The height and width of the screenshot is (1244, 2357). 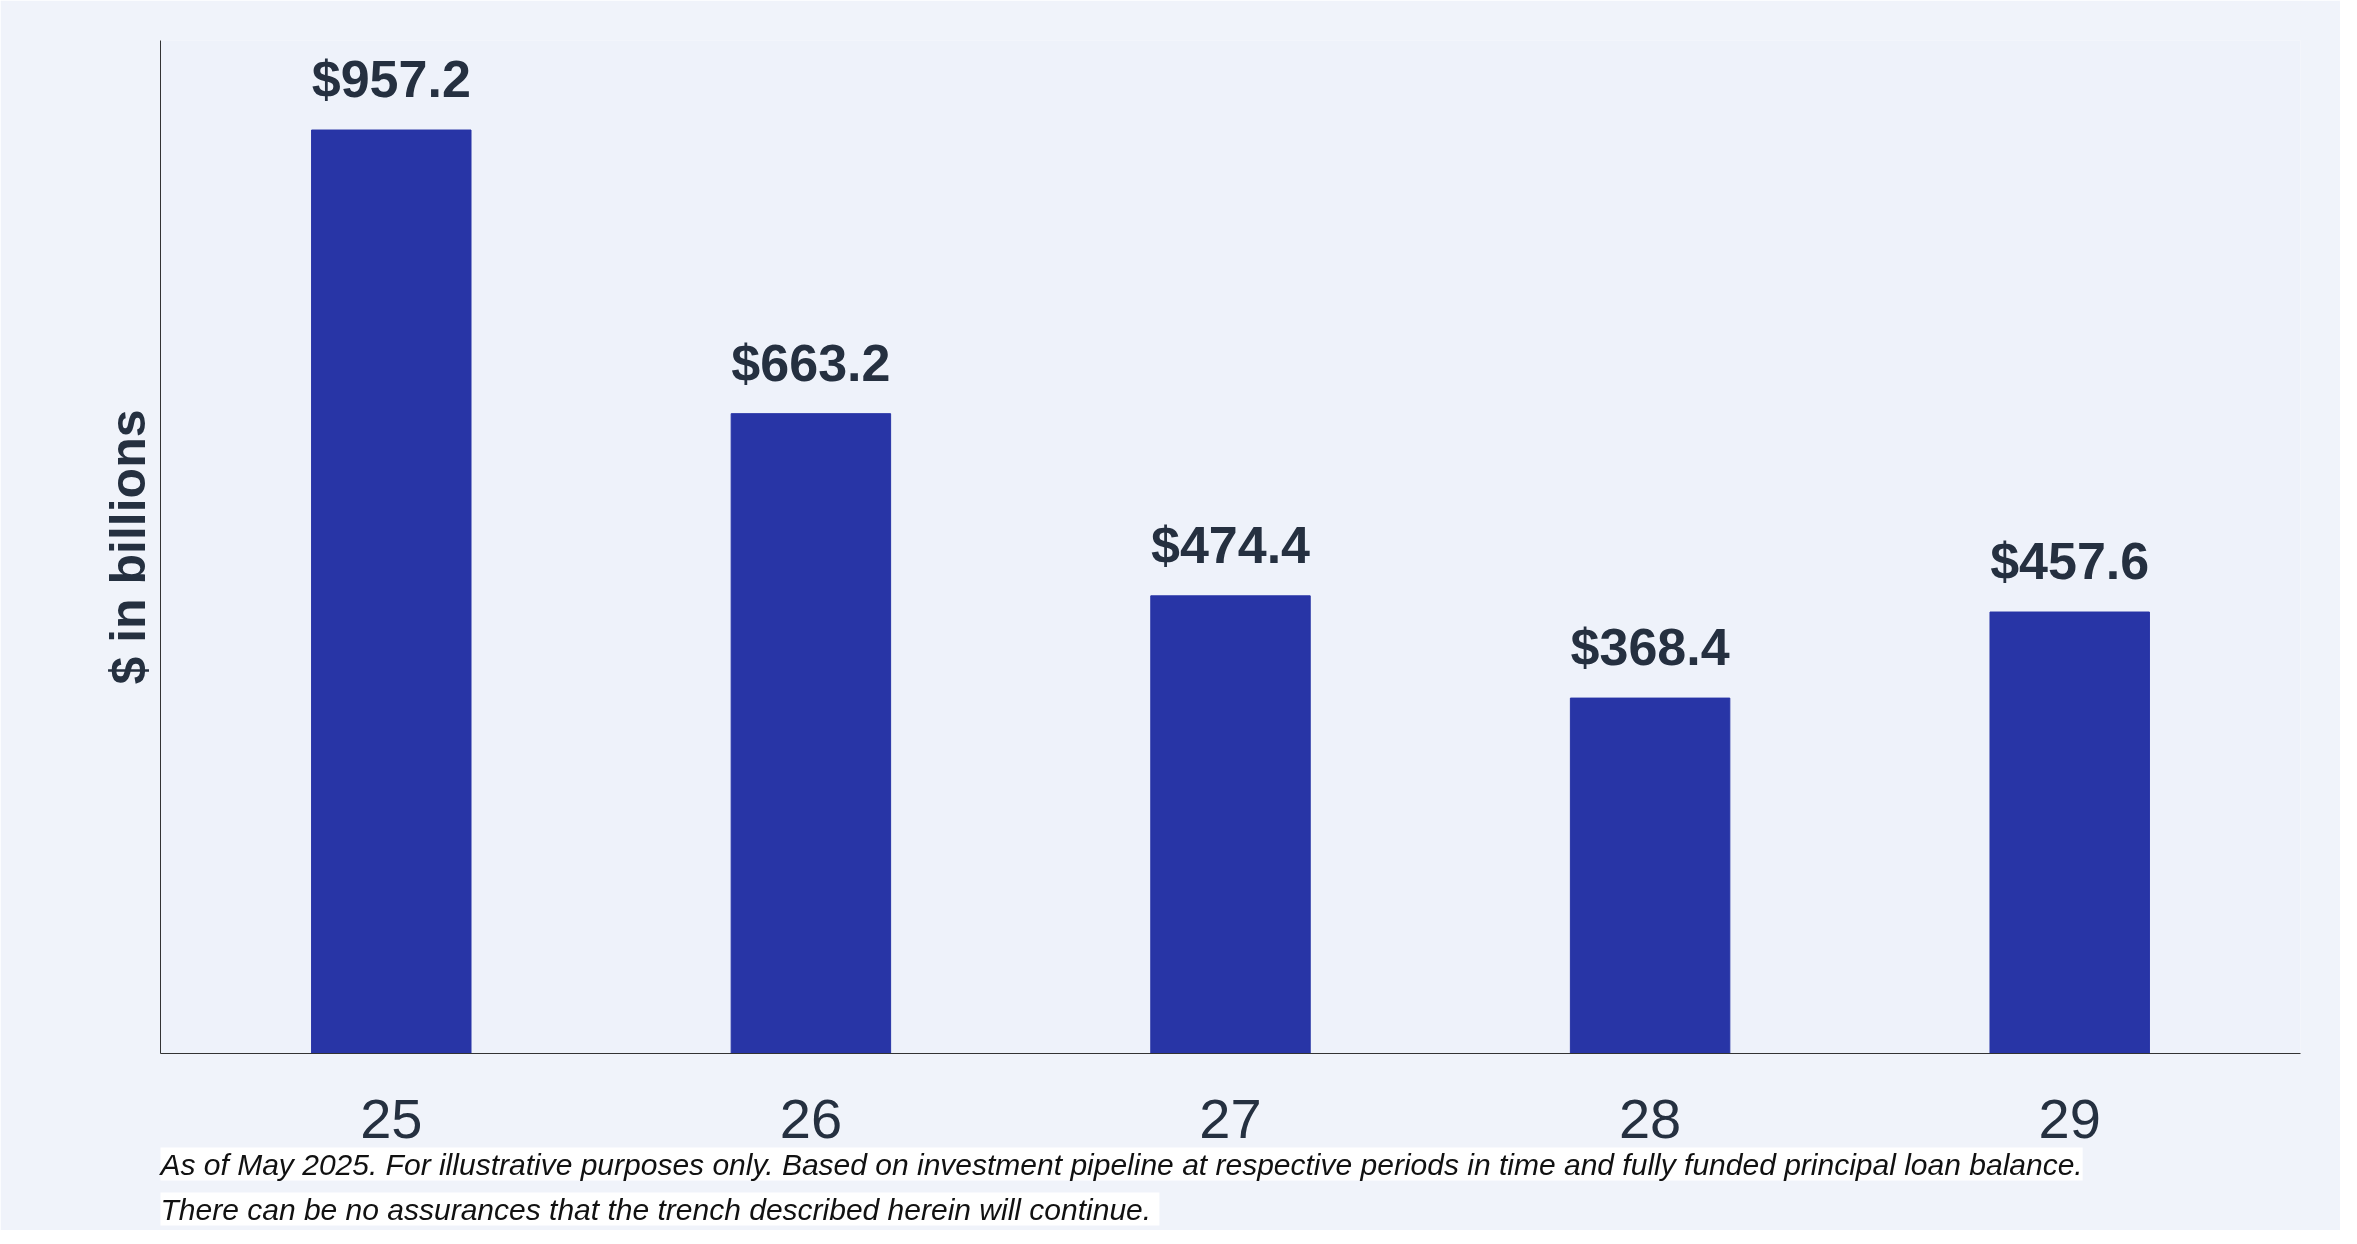 What do you see at coordinates (1230, 544) in the screenshot?
I see `data-label: $474.4` at bounding box center [1230, 544].